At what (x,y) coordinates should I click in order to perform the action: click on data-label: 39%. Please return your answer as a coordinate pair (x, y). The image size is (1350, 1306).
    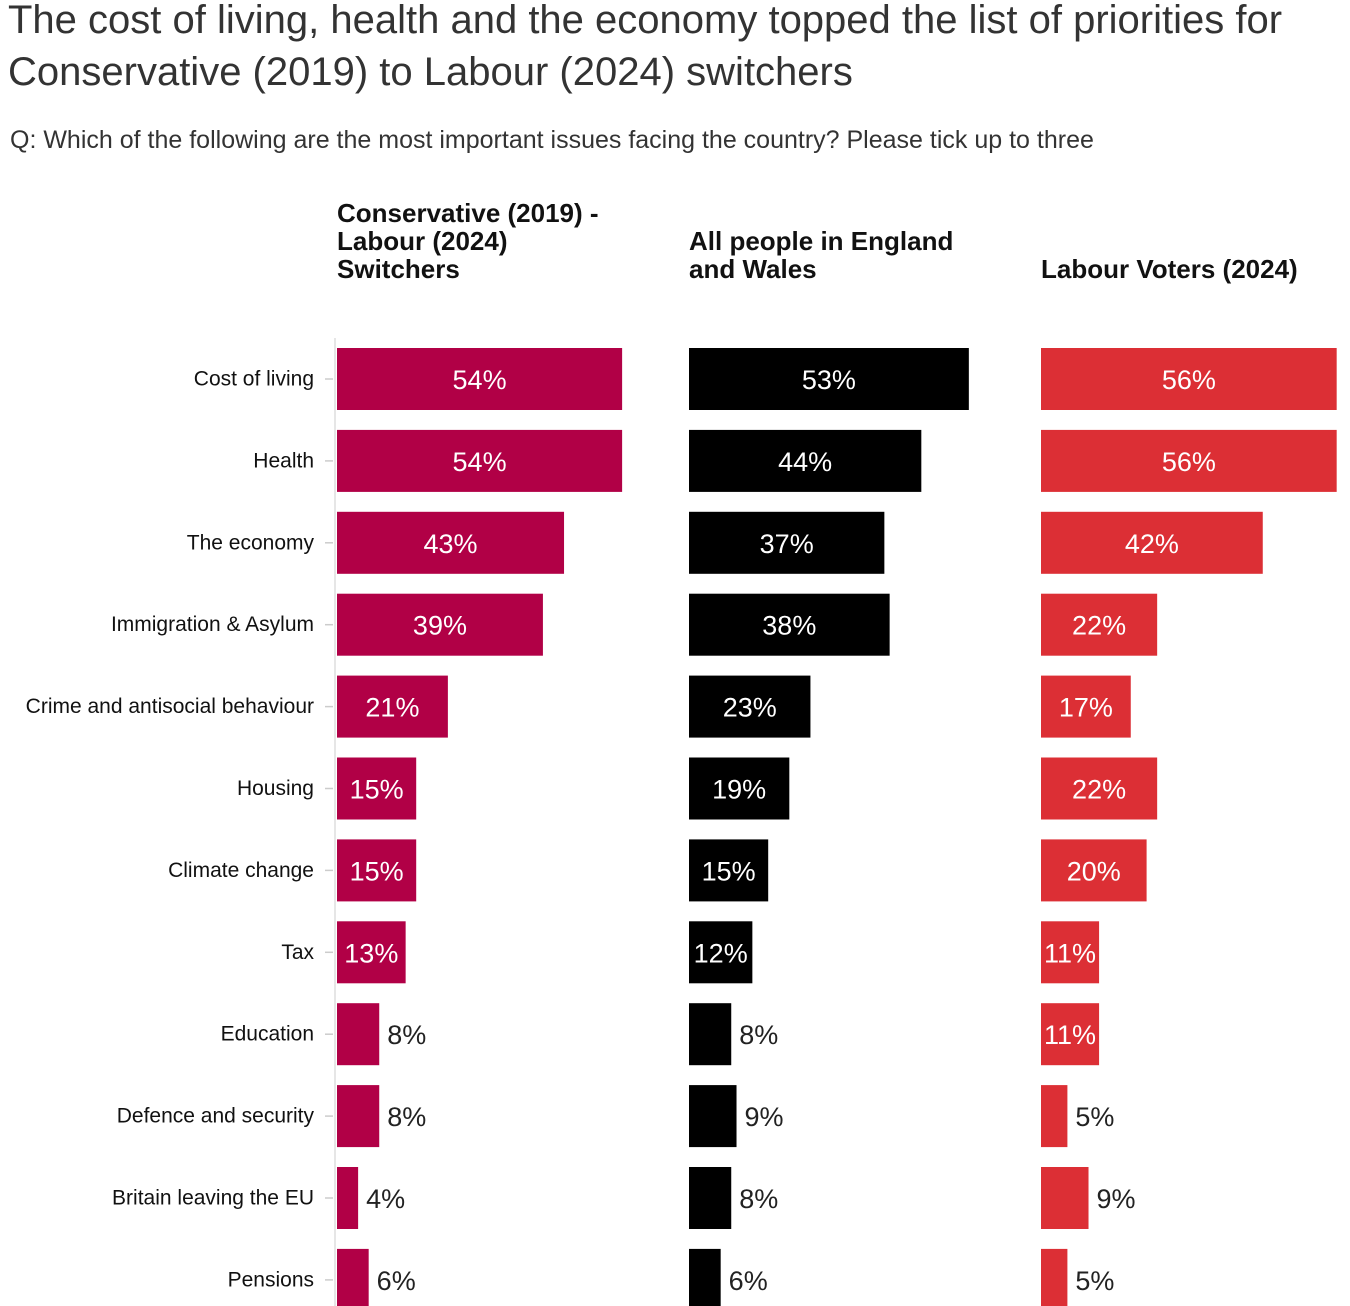
    Looking at the image, I should click on (440, 626).